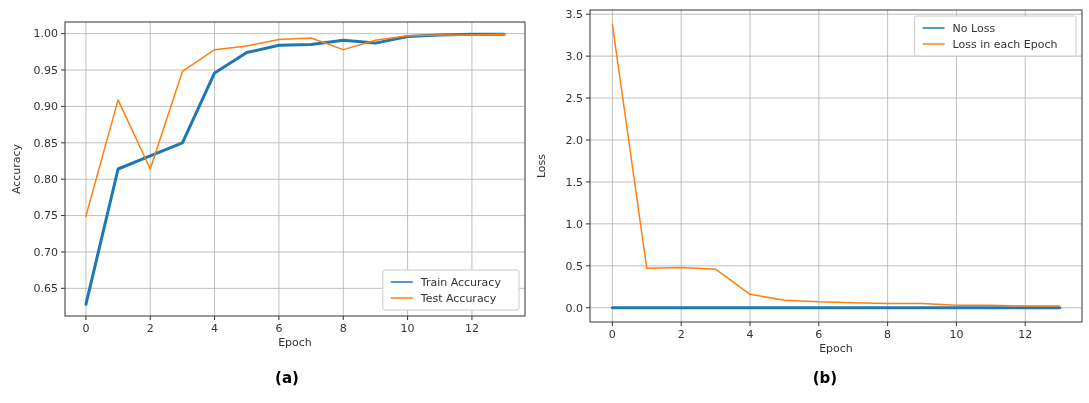  What do you see at coordinates (825, 378) in the screenshot?
I see `text: (b)` at bounding box center [825, 378].